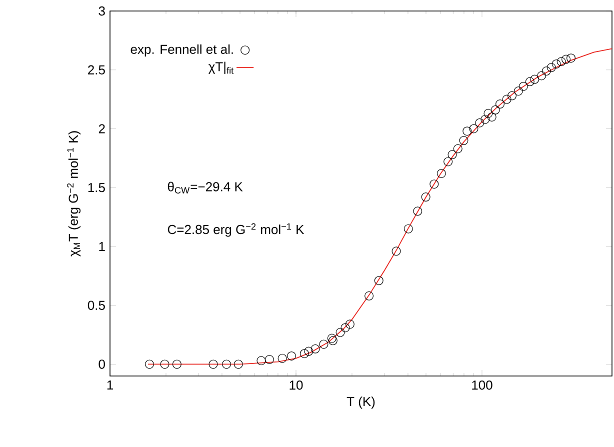 The width and height of the screenshot is (614, 447). Describe the element at coordinates (74, 193) in the screenshot. I see `y-axis-title: χ$_{M}$T (erg G$^{−2}$ mol$^{−1}$ K)` at that location.